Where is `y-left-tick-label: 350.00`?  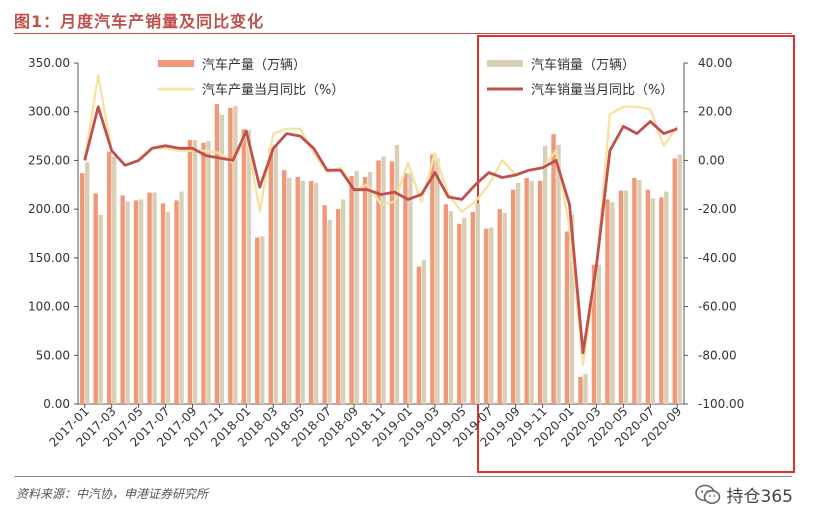 y-left-tick-label: 350.00 is located at coordinates (49, 63).